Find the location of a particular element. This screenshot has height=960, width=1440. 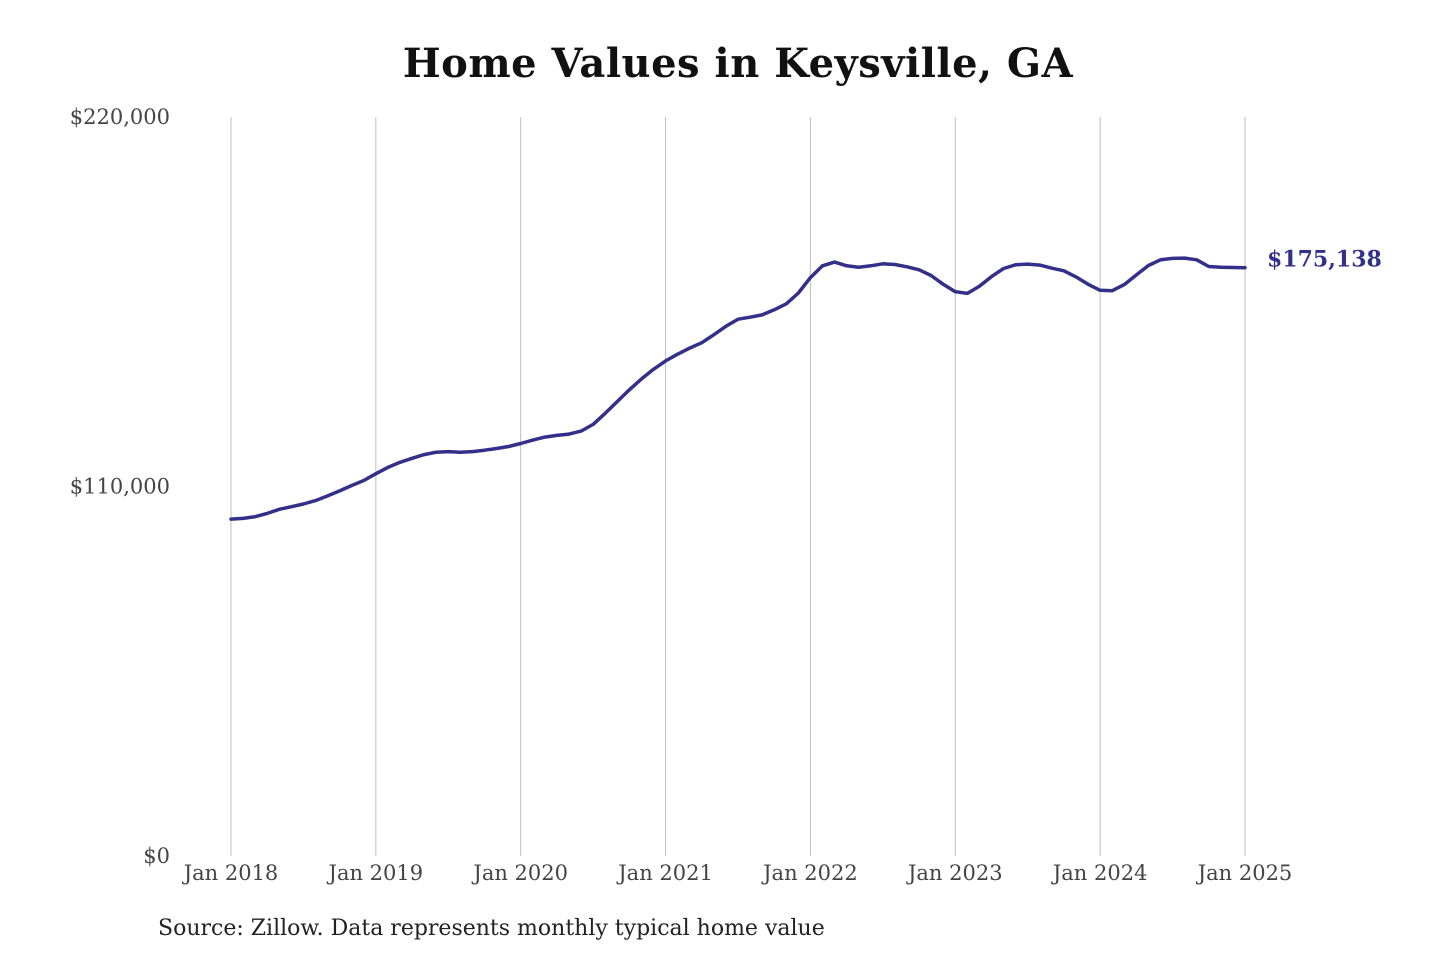

x-tick-label: Jan 2024 is located at coordinates (1099, 873).